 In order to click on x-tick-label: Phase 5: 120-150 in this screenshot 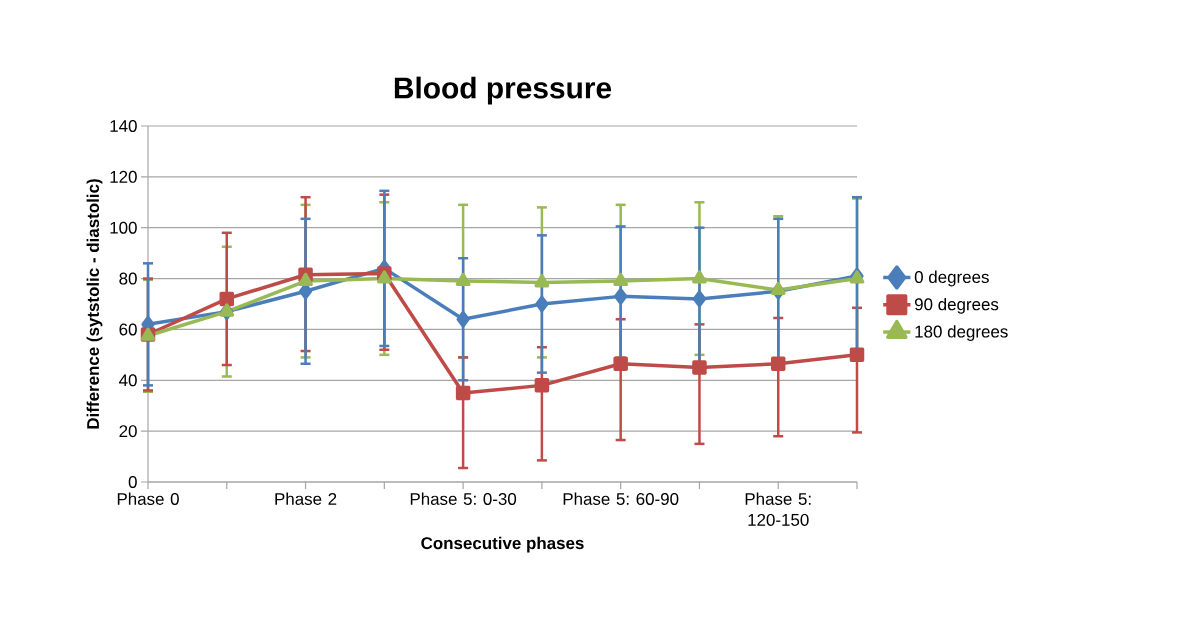, I will do `click(778, 509)`.